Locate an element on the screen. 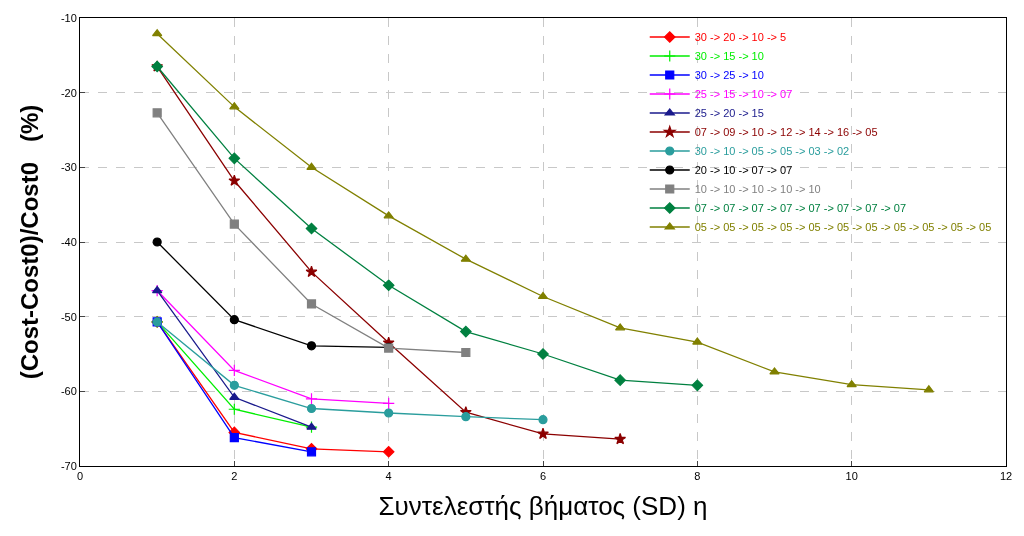 The width and height of the screenshot is (1024, 536). legend-label: 25 -> 15 -> 10 -> 07 is located at coordinates (743, 94).